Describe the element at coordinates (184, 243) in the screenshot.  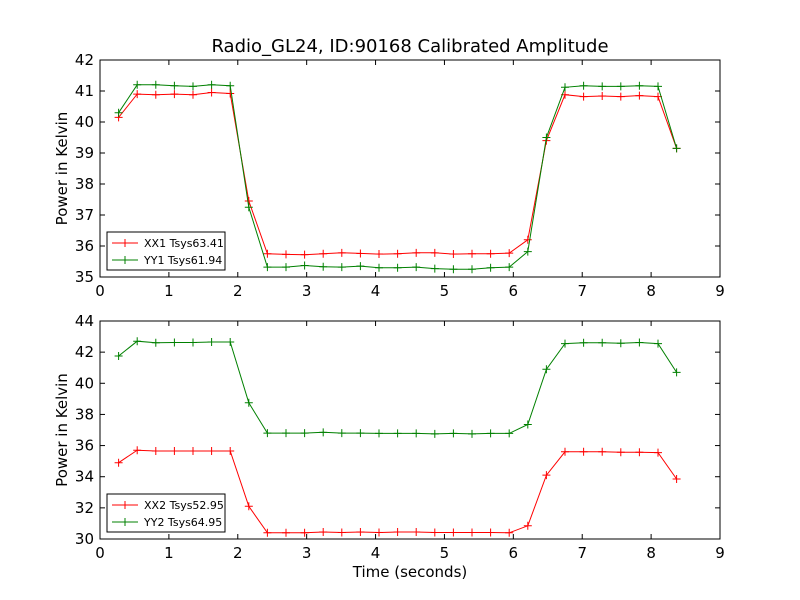
I see `legend-label: XX1 Tsys63.41` at that location.